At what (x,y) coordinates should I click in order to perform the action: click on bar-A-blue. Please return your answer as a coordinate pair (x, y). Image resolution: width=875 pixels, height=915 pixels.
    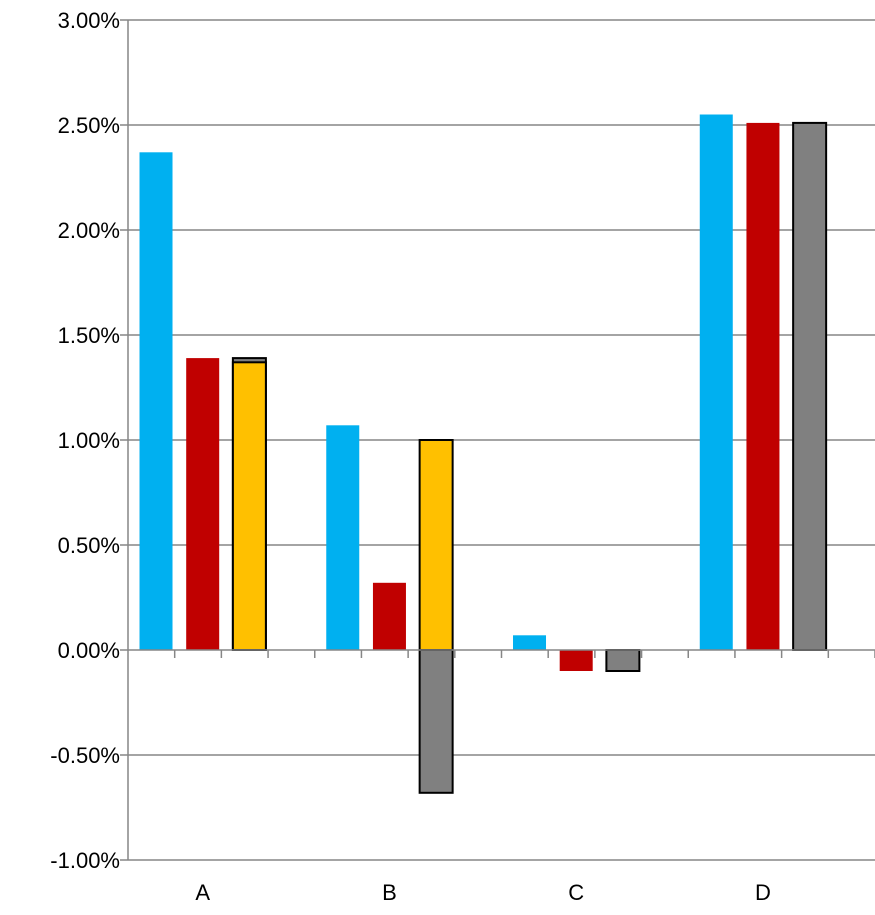
    Looking at the image, I should click on (156, 401).